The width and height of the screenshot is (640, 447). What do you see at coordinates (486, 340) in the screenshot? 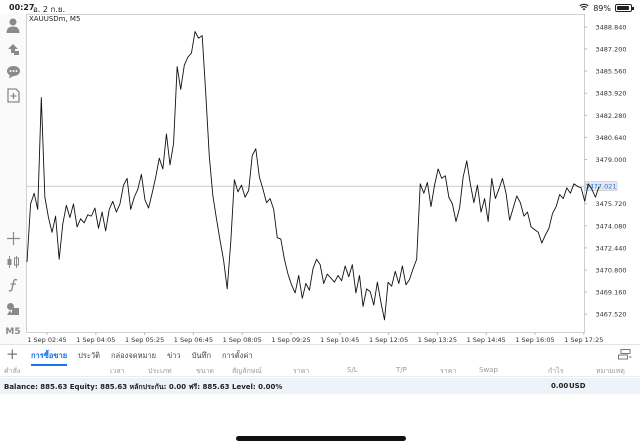
I see `x-tick-label: 1 Sep 14:45` at bounding box center [486, 340].